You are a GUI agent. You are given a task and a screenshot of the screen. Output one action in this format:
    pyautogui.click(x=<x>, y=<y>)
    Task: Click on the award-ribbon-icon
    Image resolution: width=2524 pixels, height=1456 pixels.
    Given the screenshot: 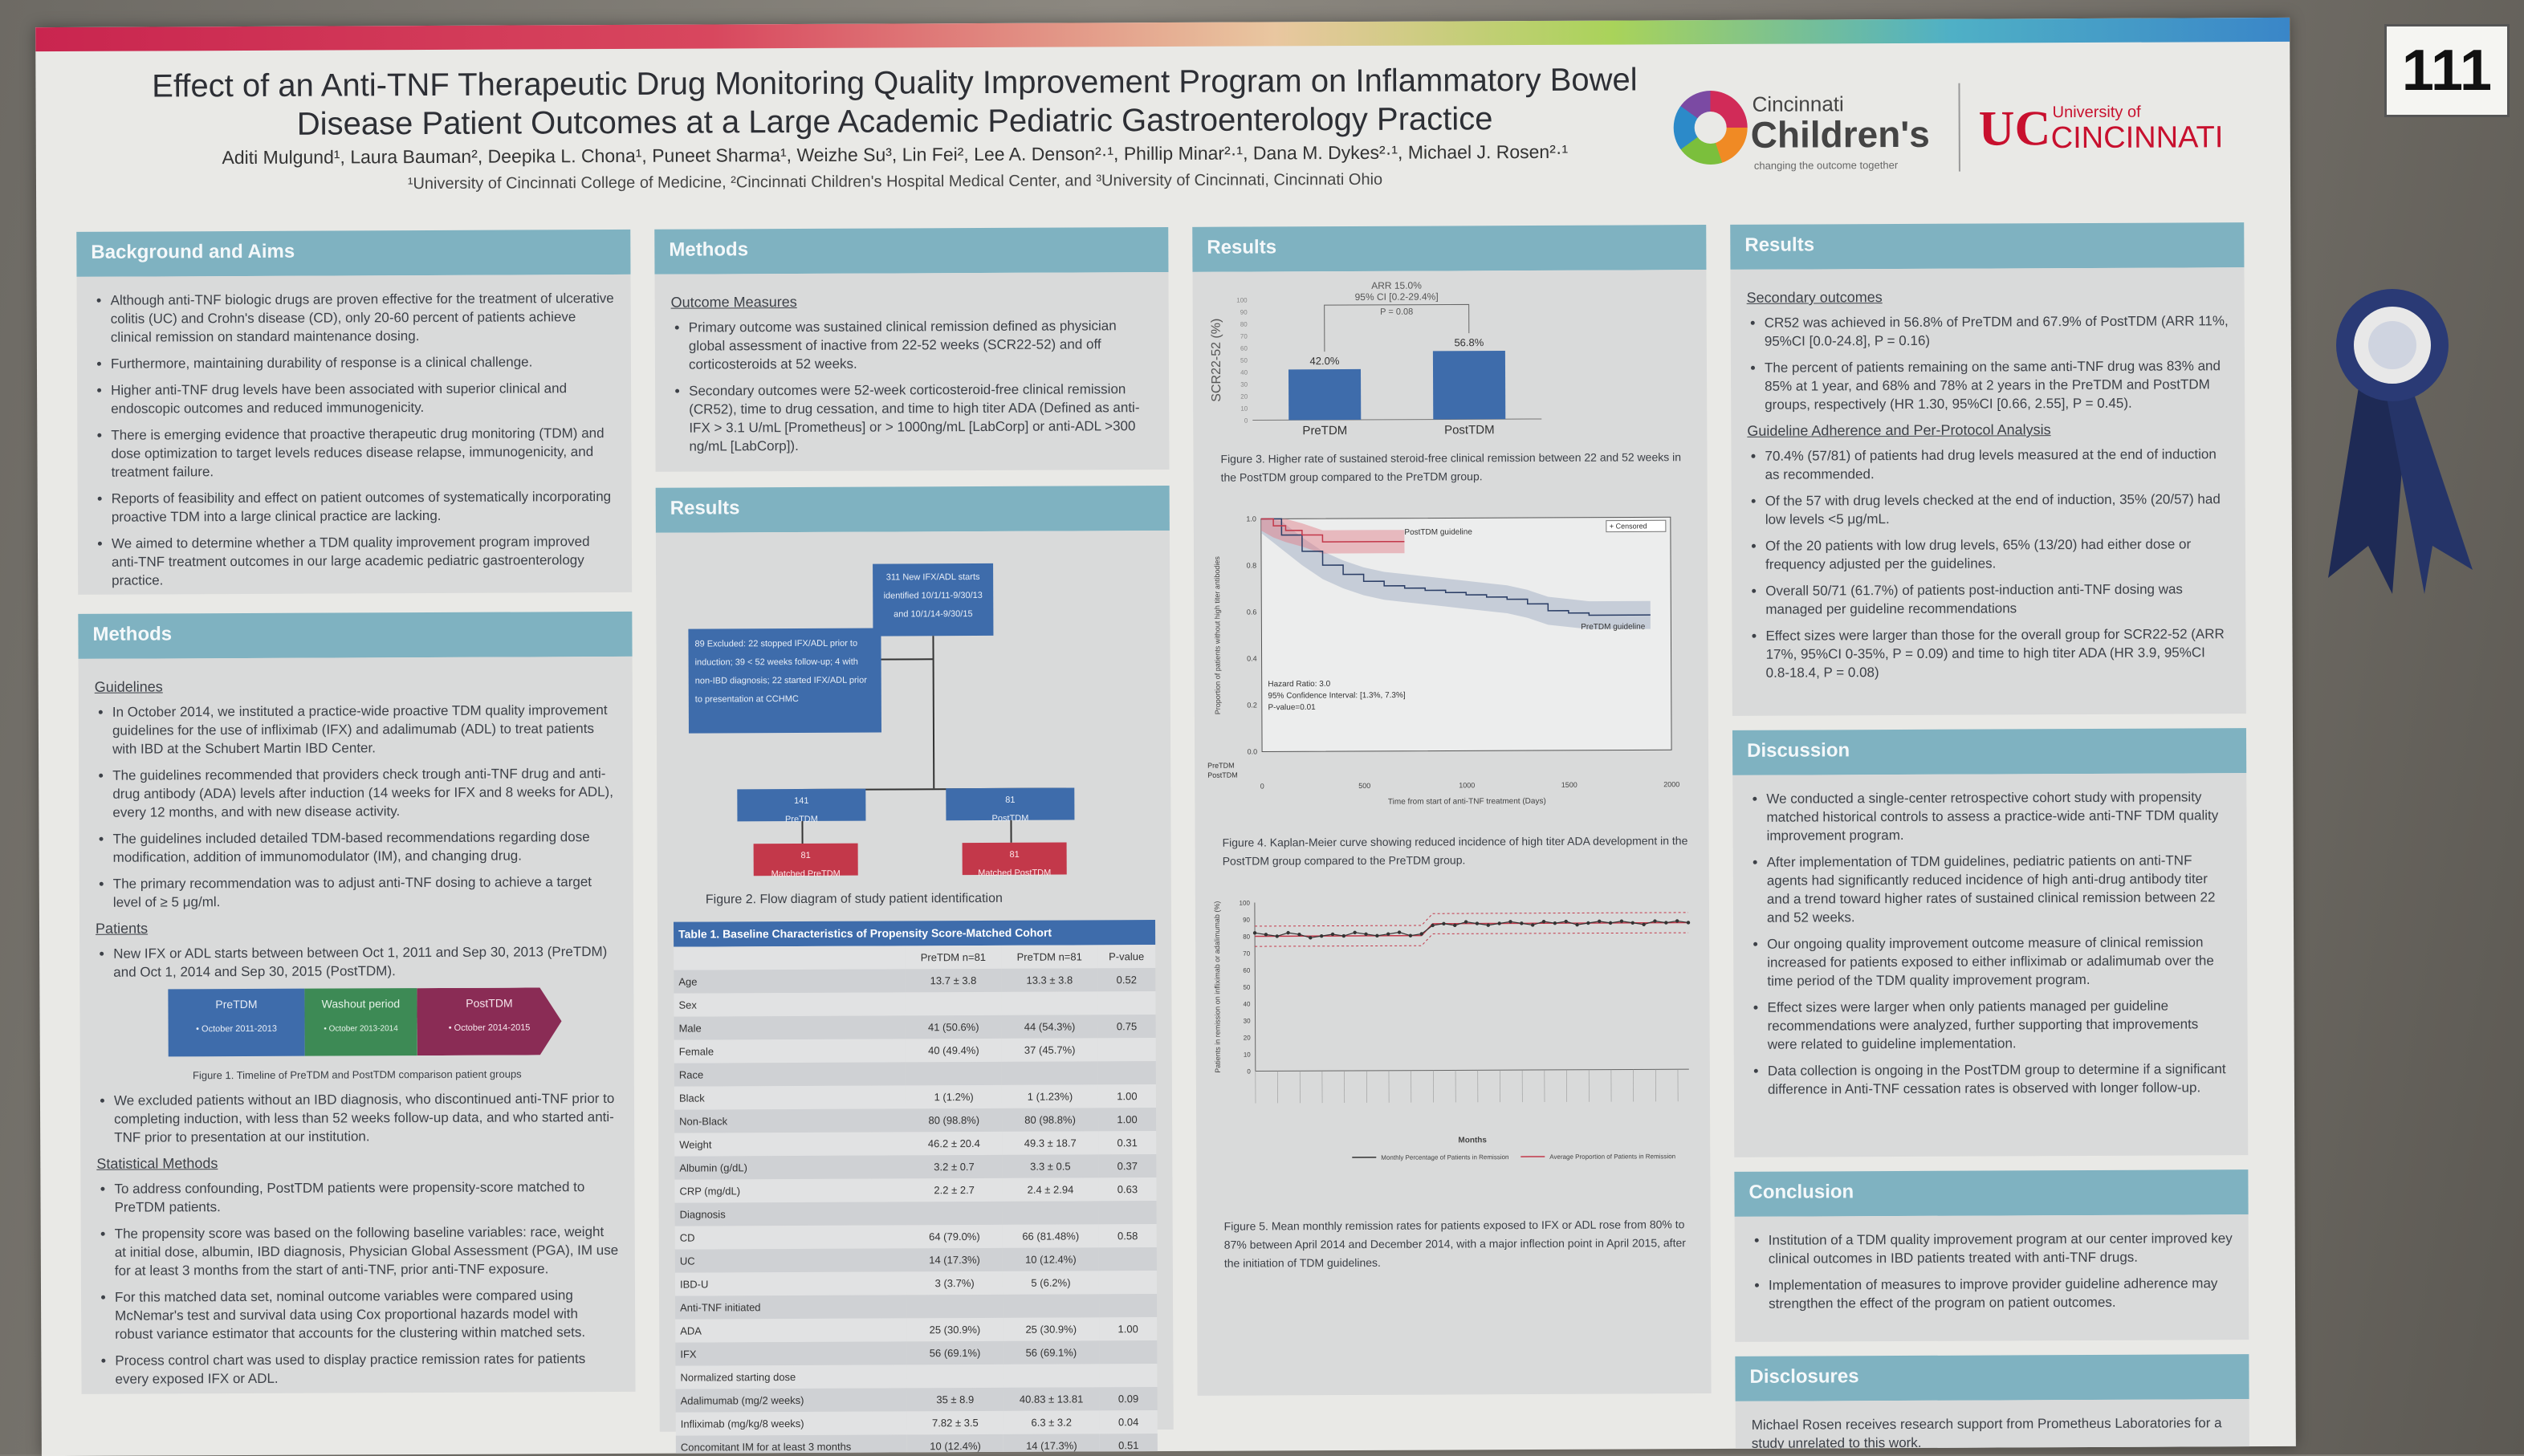 What is the action you would take?
    pyautogui.click(x=2400, y=441)
    